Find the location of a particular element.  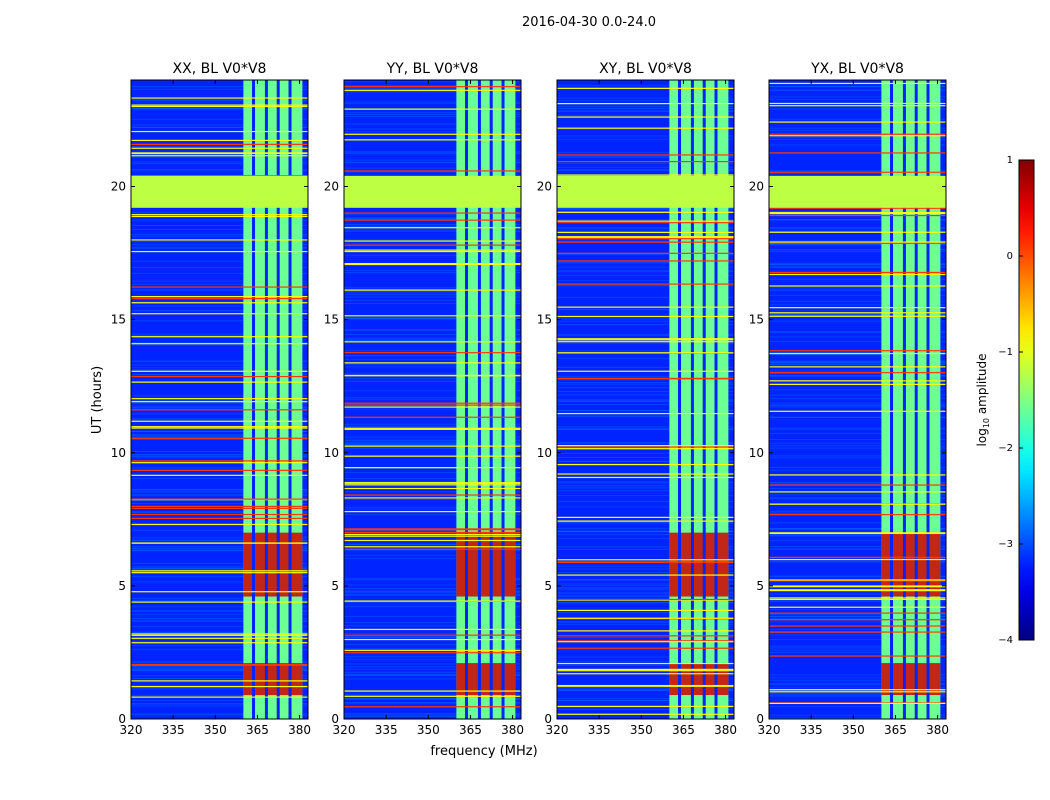

colorbar-gradient is located at coordinates (1026, 400).